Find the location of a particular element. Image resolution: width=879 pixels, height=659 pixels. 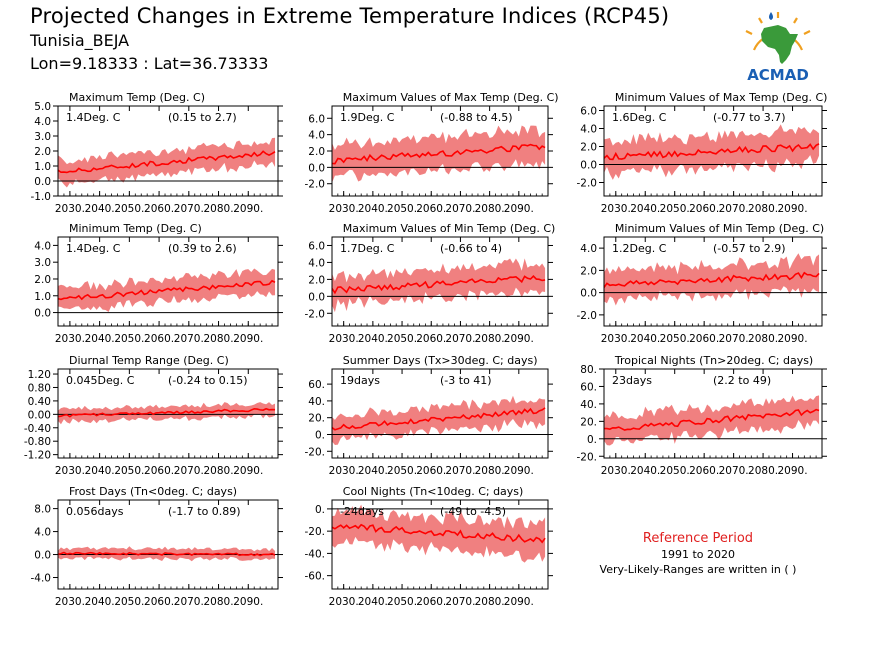

mean-change-label: 19days is located at coordinates (360, 380).